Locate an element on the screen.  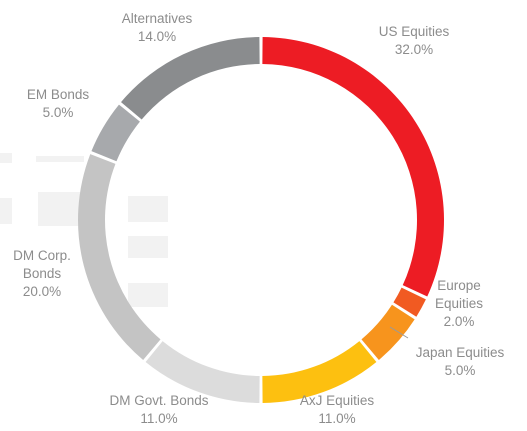
slice-em-bonds is located at coordinates (115, 133).